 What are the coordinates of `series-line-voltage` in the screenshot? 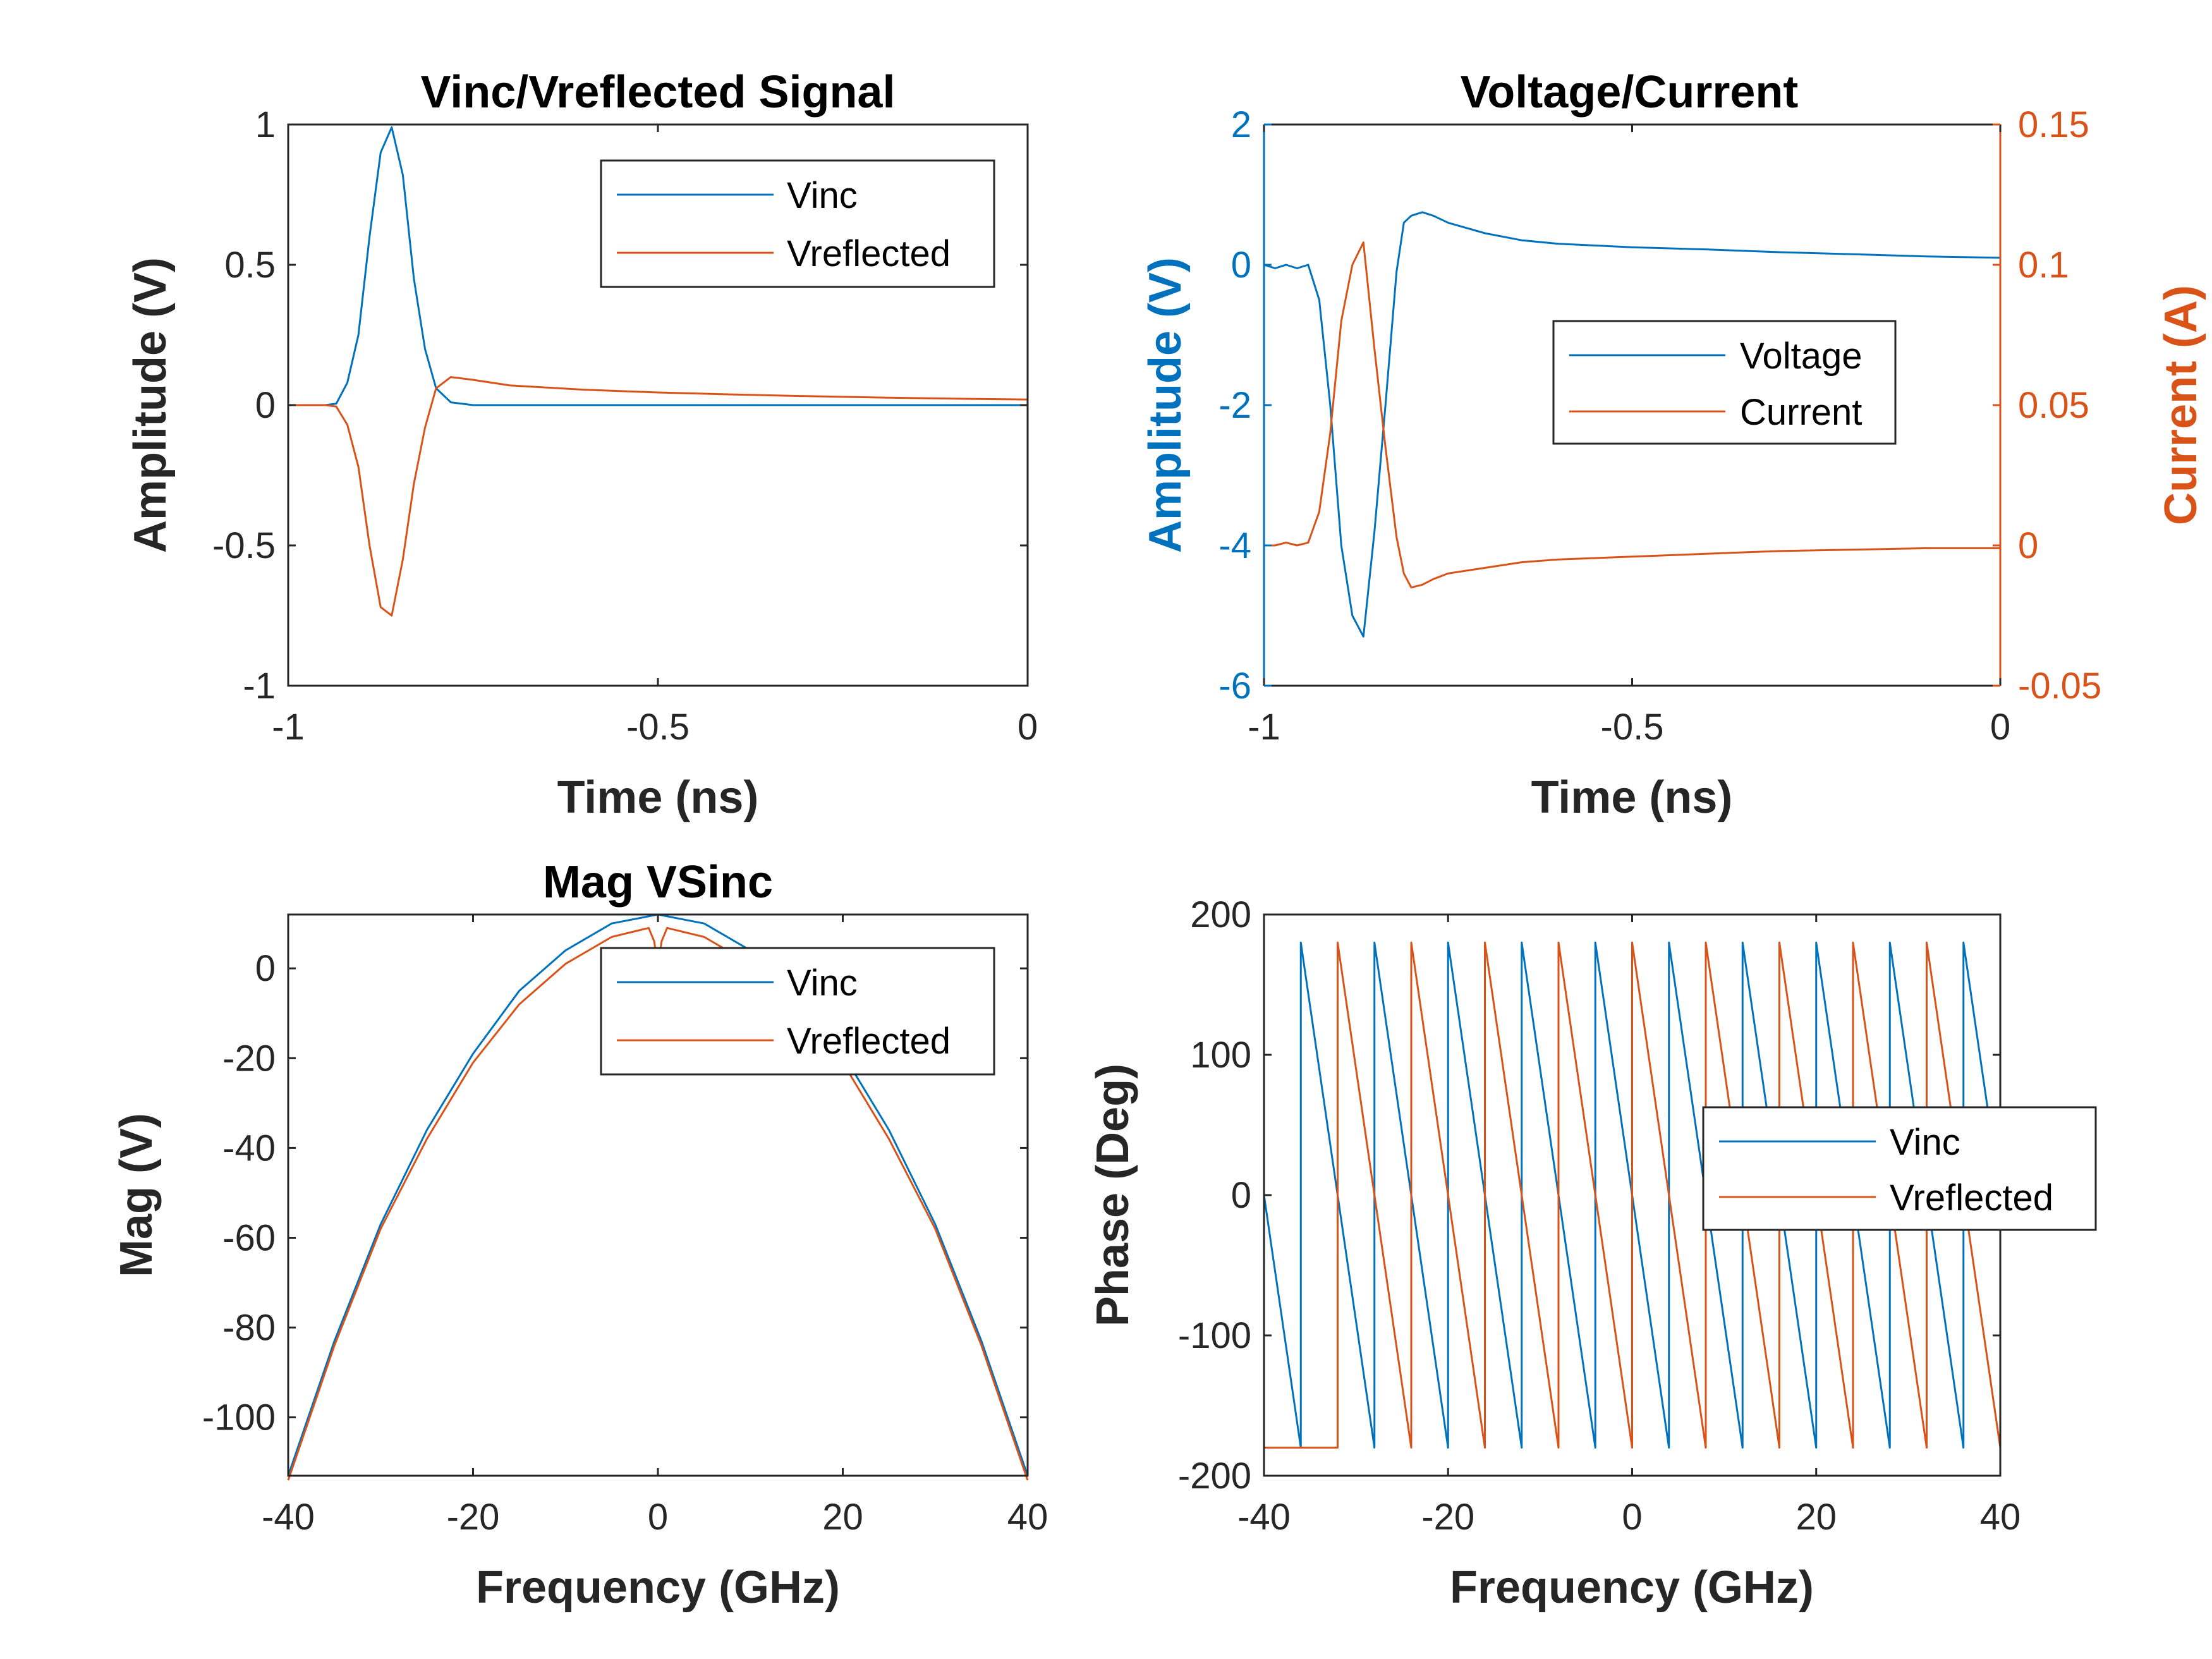 It's located at (1632, 424).